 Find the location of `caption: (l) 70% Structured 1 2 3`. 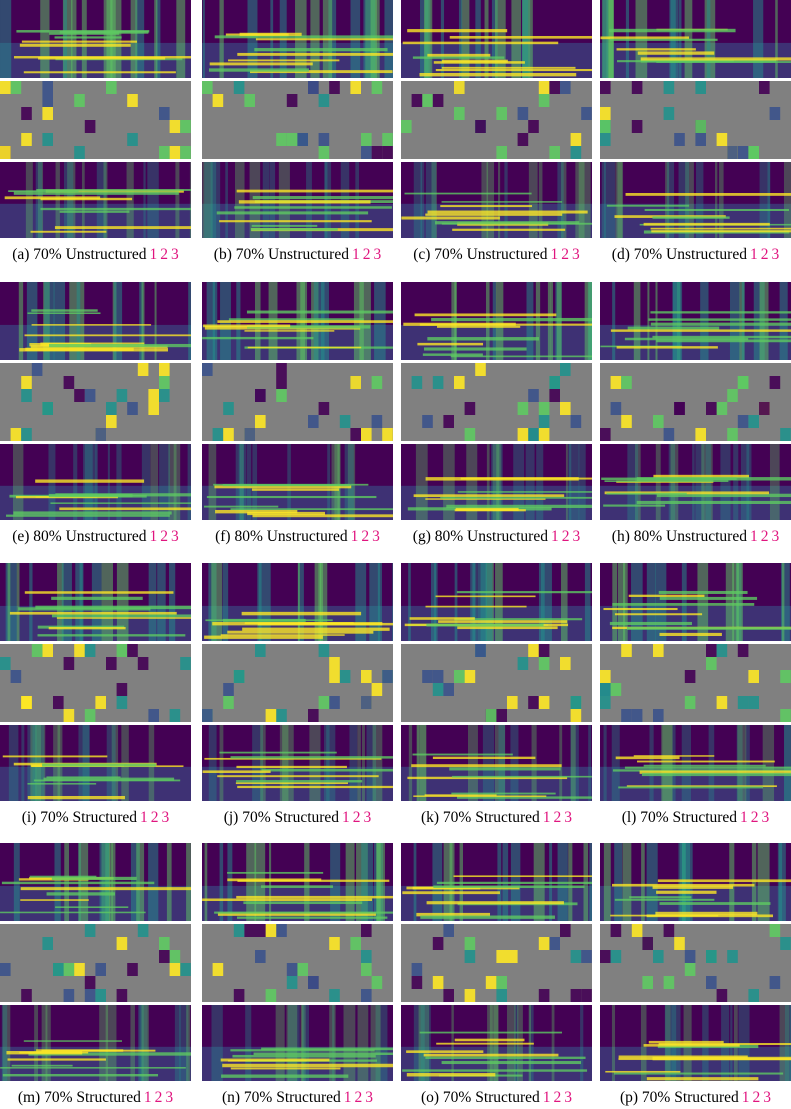

caption: (l) 70% Structured 1 2 3 is located at coordinates (692, 818).